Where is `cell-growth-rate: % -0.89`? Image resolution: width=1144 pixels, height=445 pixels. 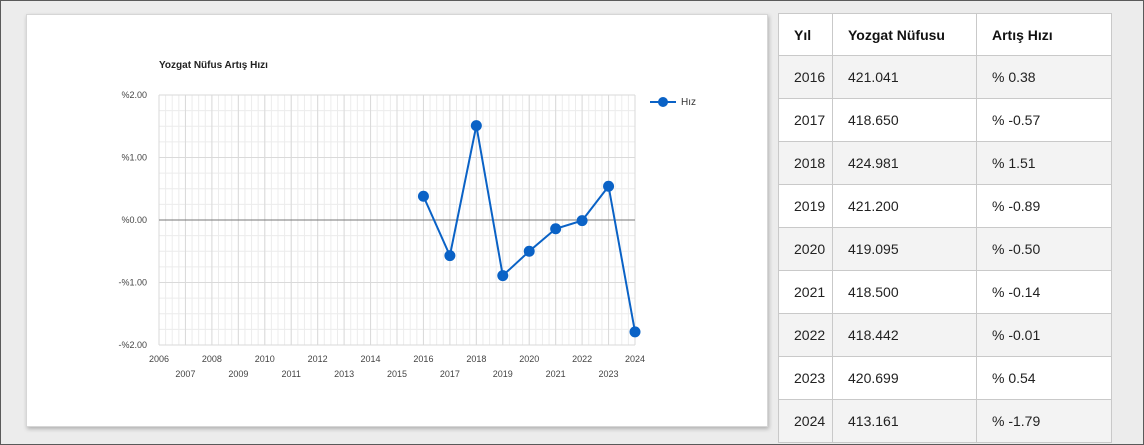 cell-growth-rate: % -0.89 is located at coordinates (1044, 206).